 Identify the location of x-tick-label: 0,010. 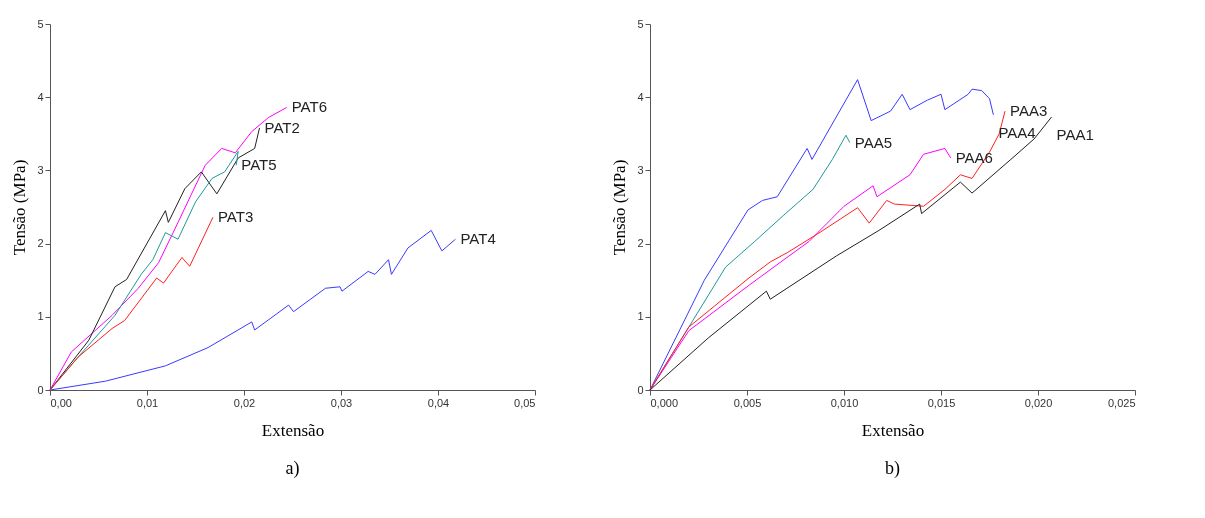
(844, 402).